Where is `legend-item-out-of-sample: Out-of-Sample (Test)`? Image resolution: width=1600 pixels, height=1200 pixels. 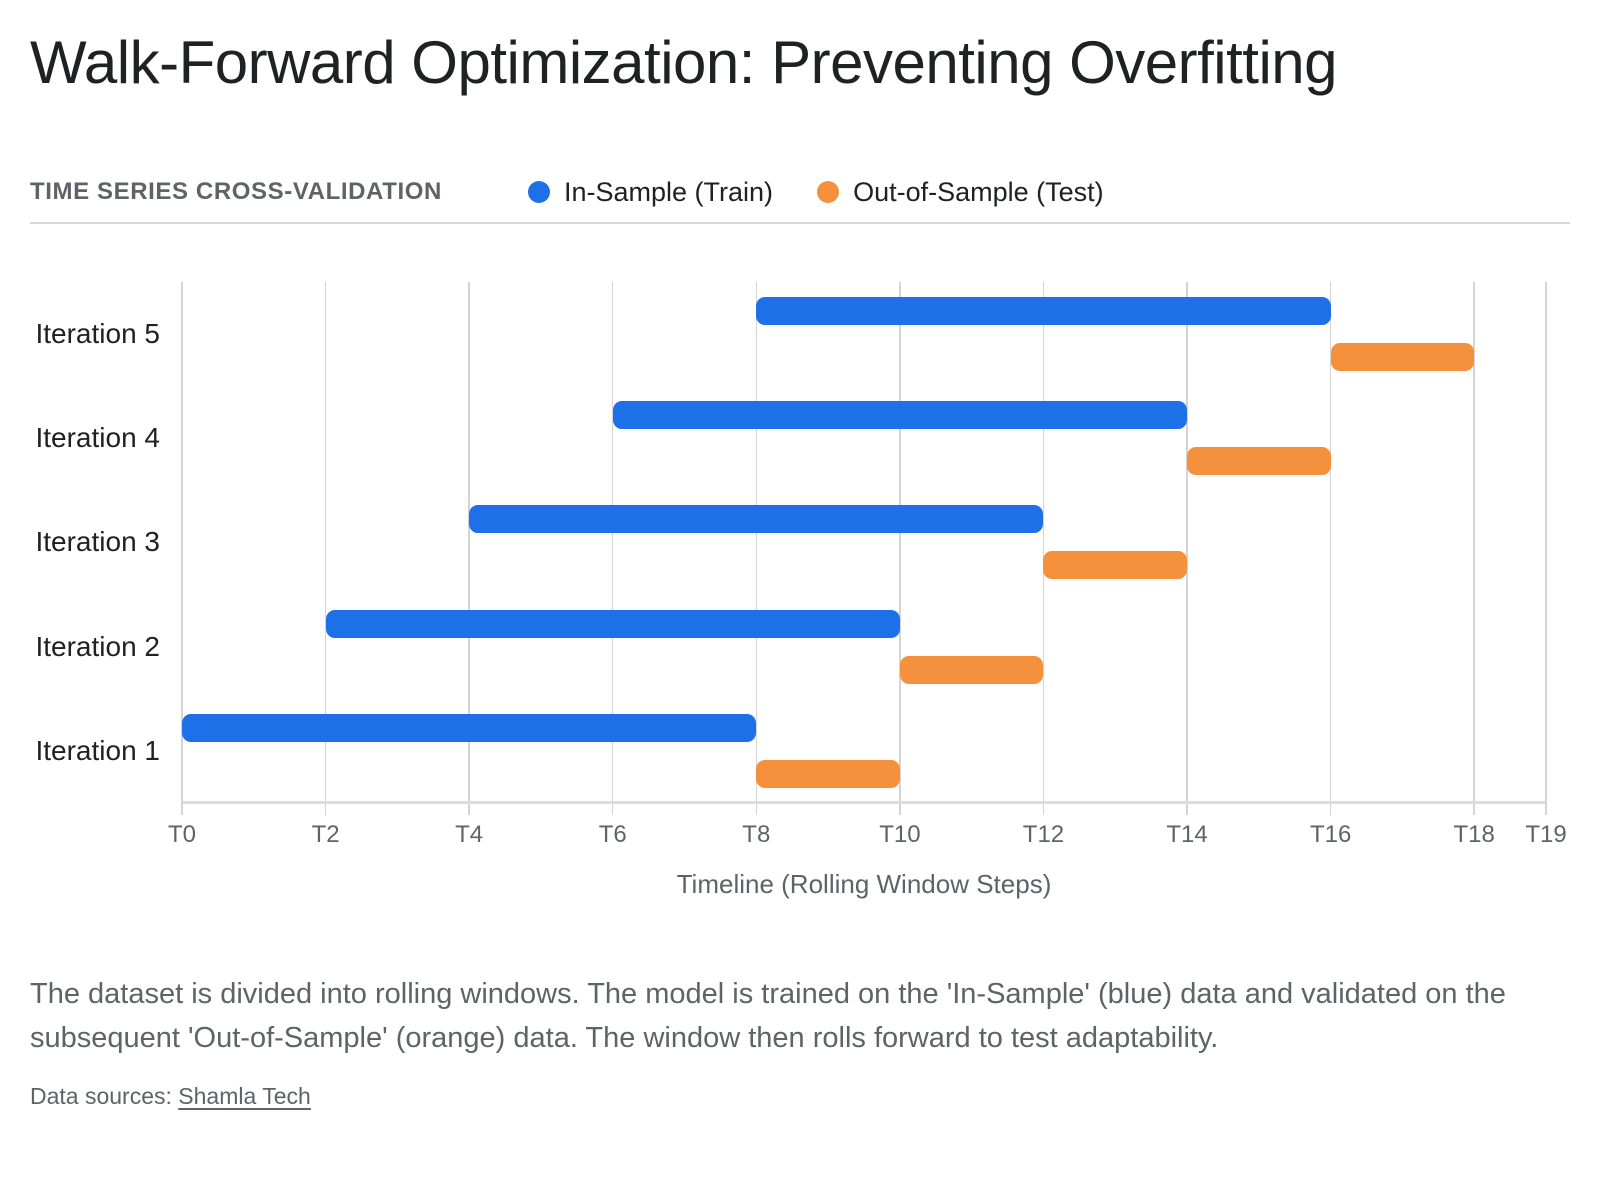
legend-item-out-of-sample: Out-of-Sample (Test) is located at coordinates (960, 192).